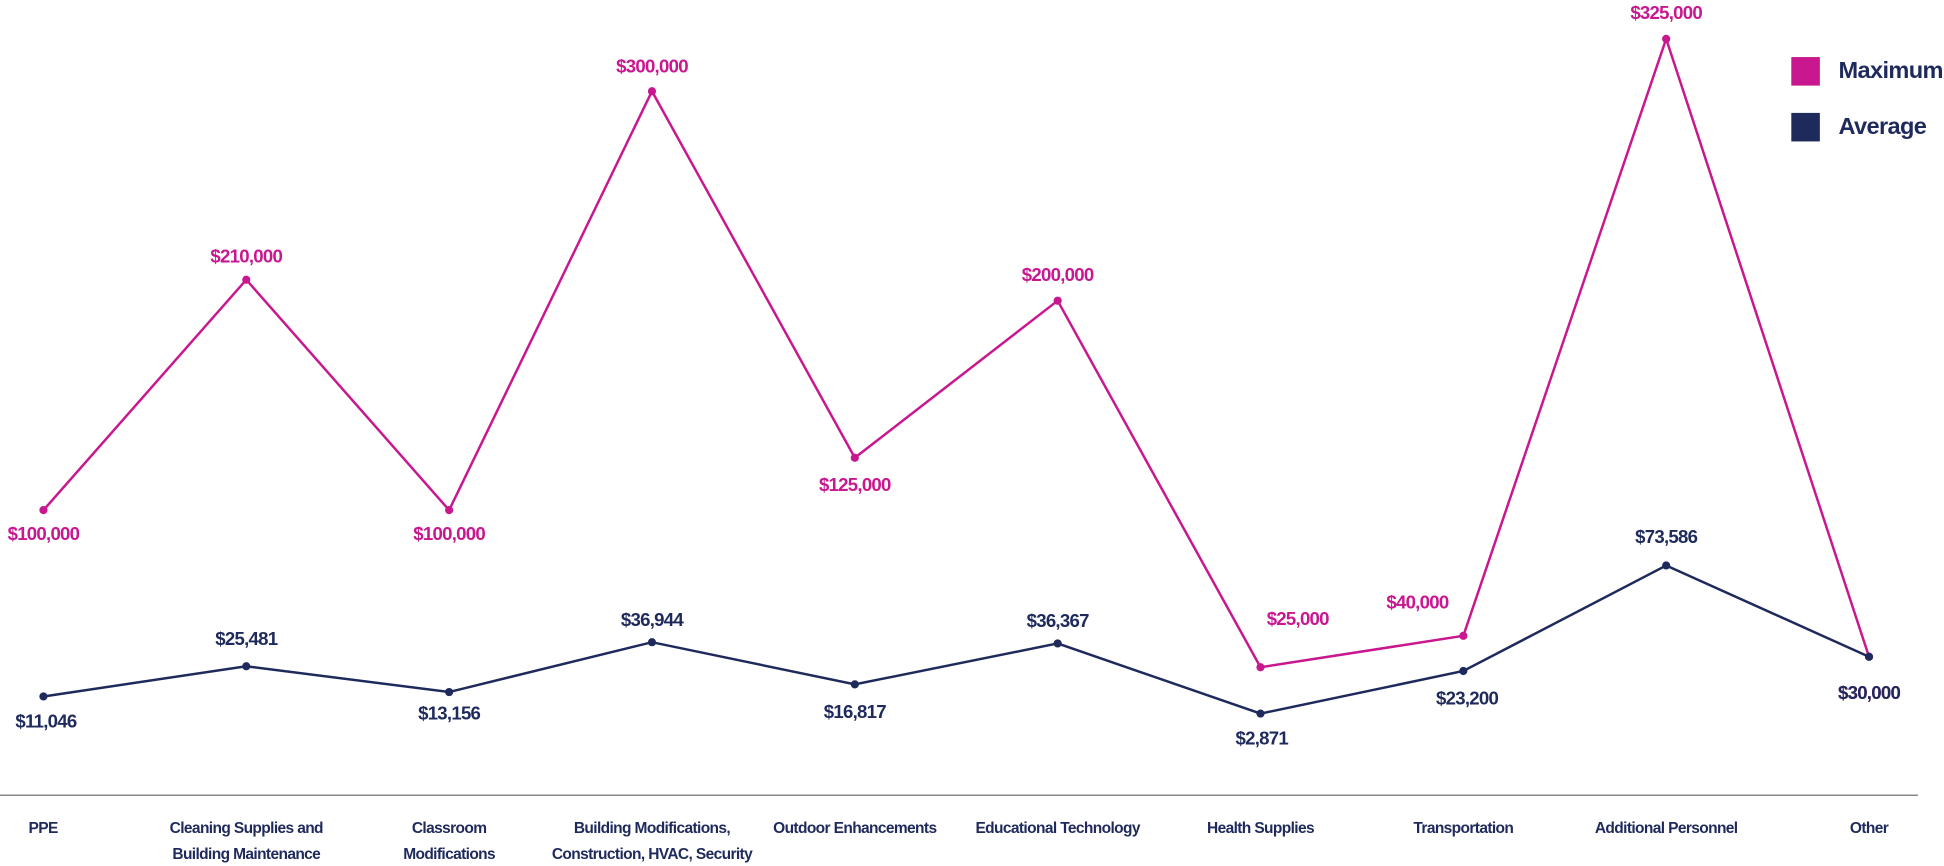 The width and height of the screenshot is (1944, 866). I want to click on x-tick-label: PPE, so click(43, 828).